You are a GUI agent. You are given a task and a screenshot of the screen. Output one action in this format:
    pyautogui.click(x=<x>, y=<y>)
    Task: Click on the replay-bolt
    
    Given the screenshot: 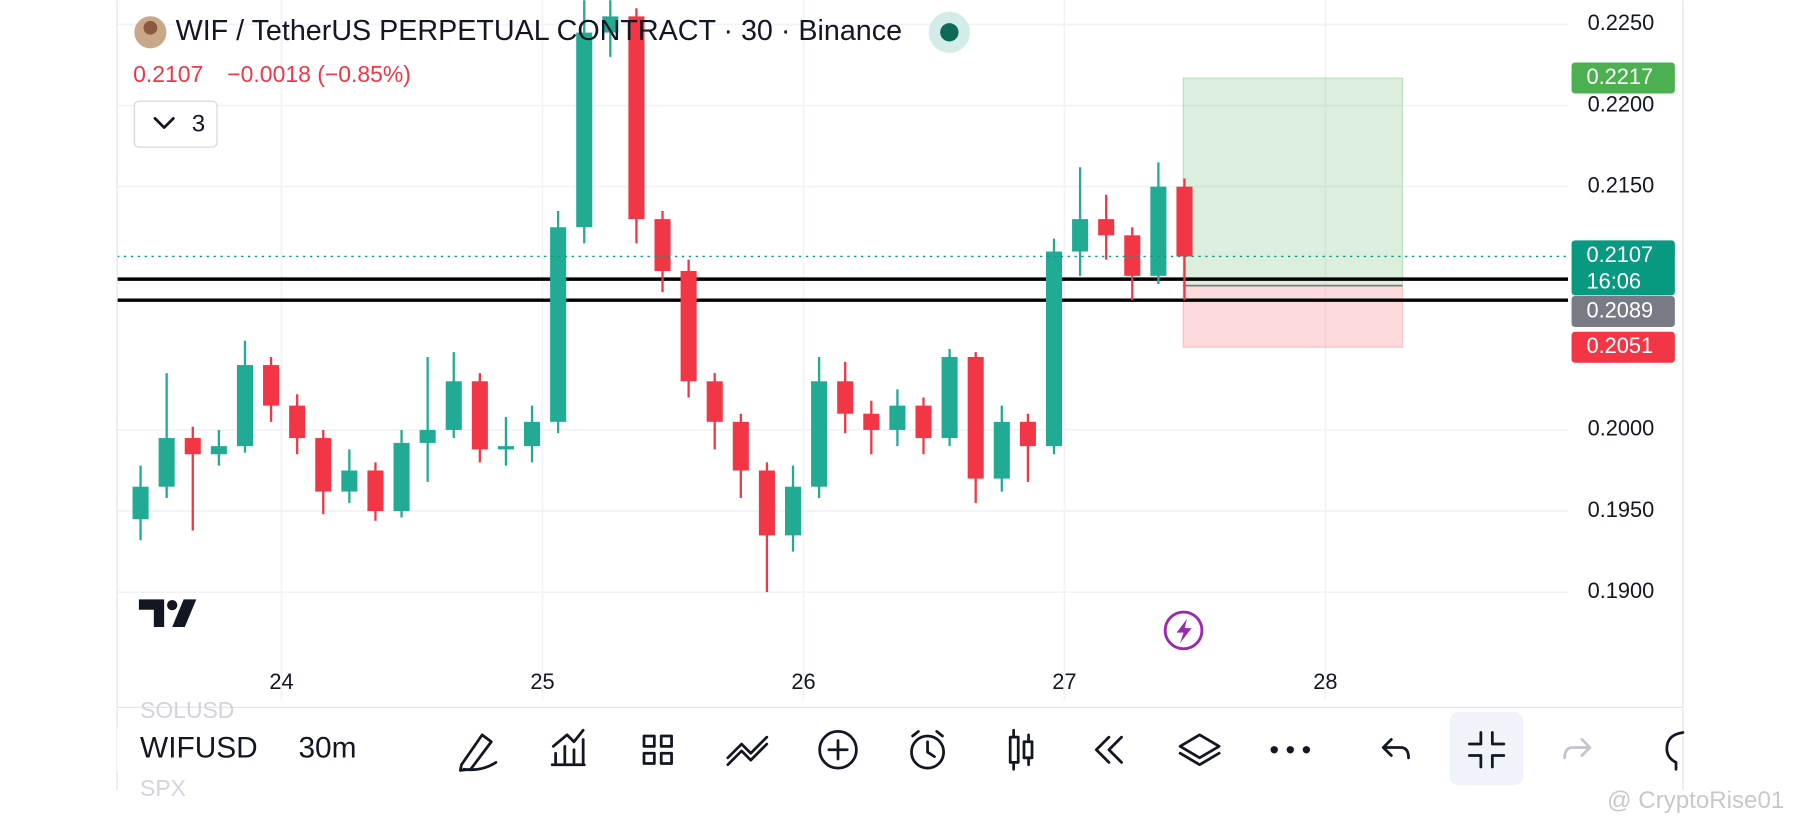 What is the action you would take?
    pyautogui.click(x=1183, y=630)
    